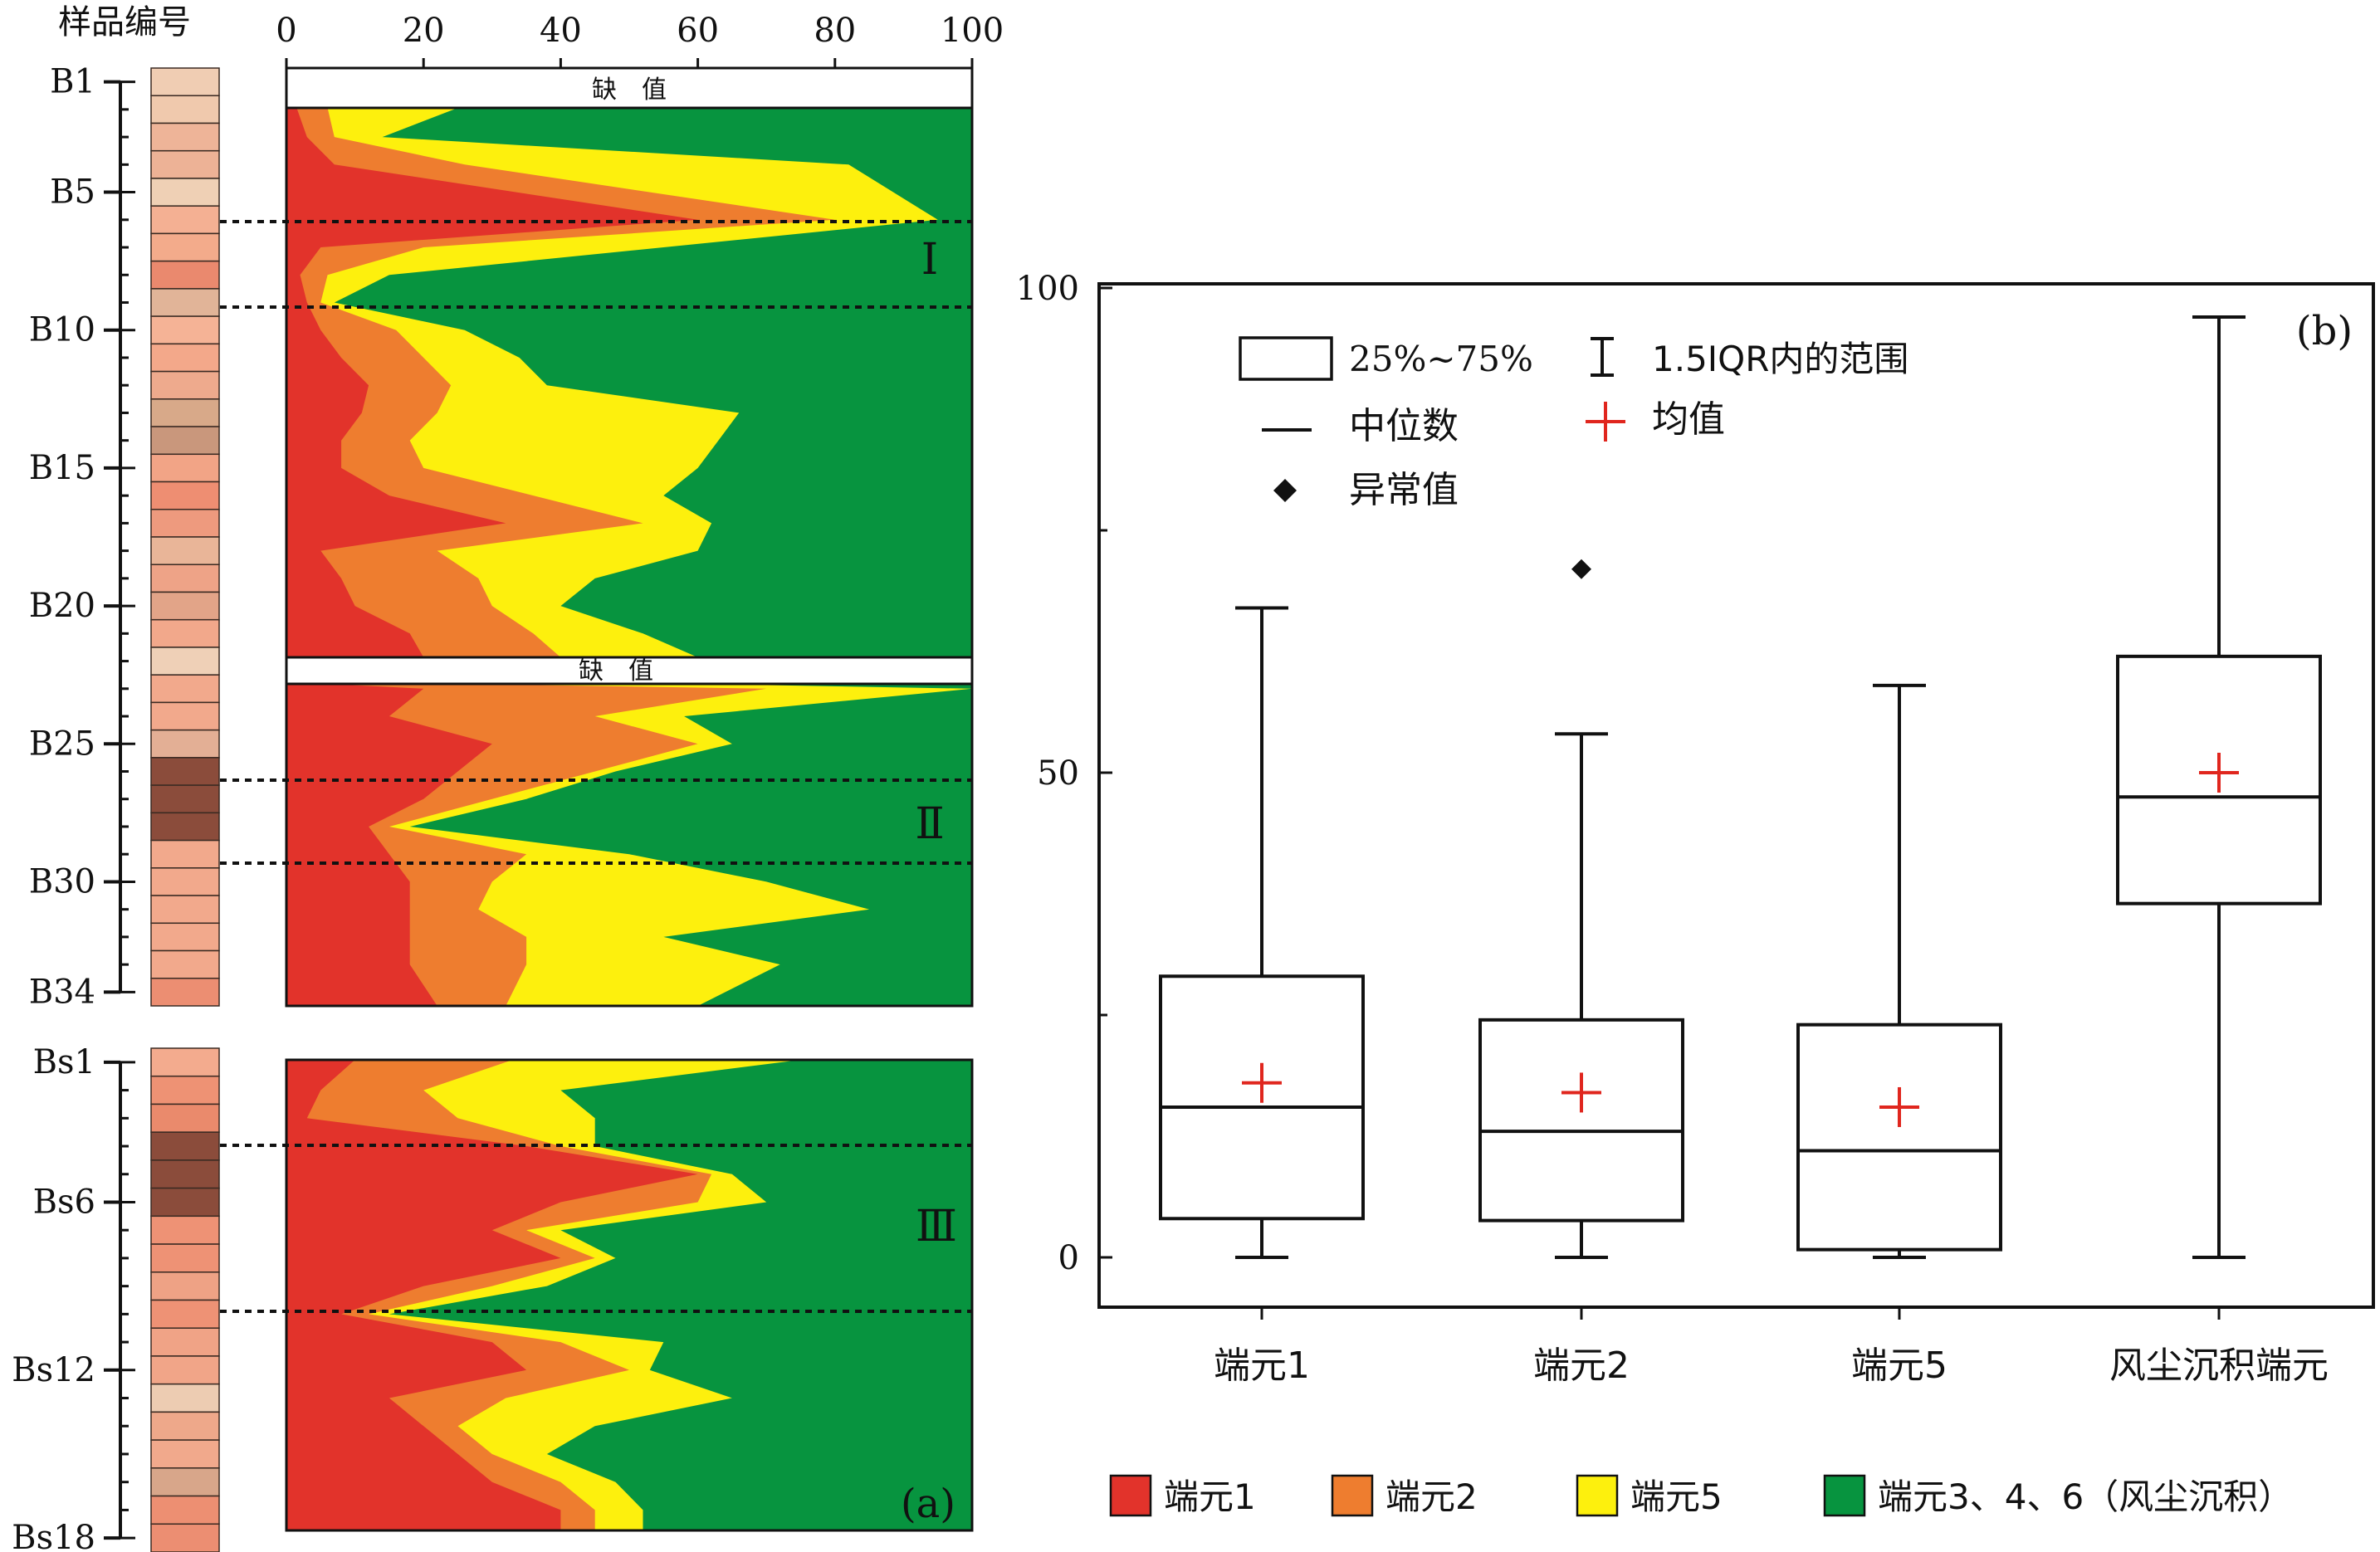 This screenshot has height=1552, width=2380. I want to click on x-axis-category-label: 端元1, so click(1262, 1366).